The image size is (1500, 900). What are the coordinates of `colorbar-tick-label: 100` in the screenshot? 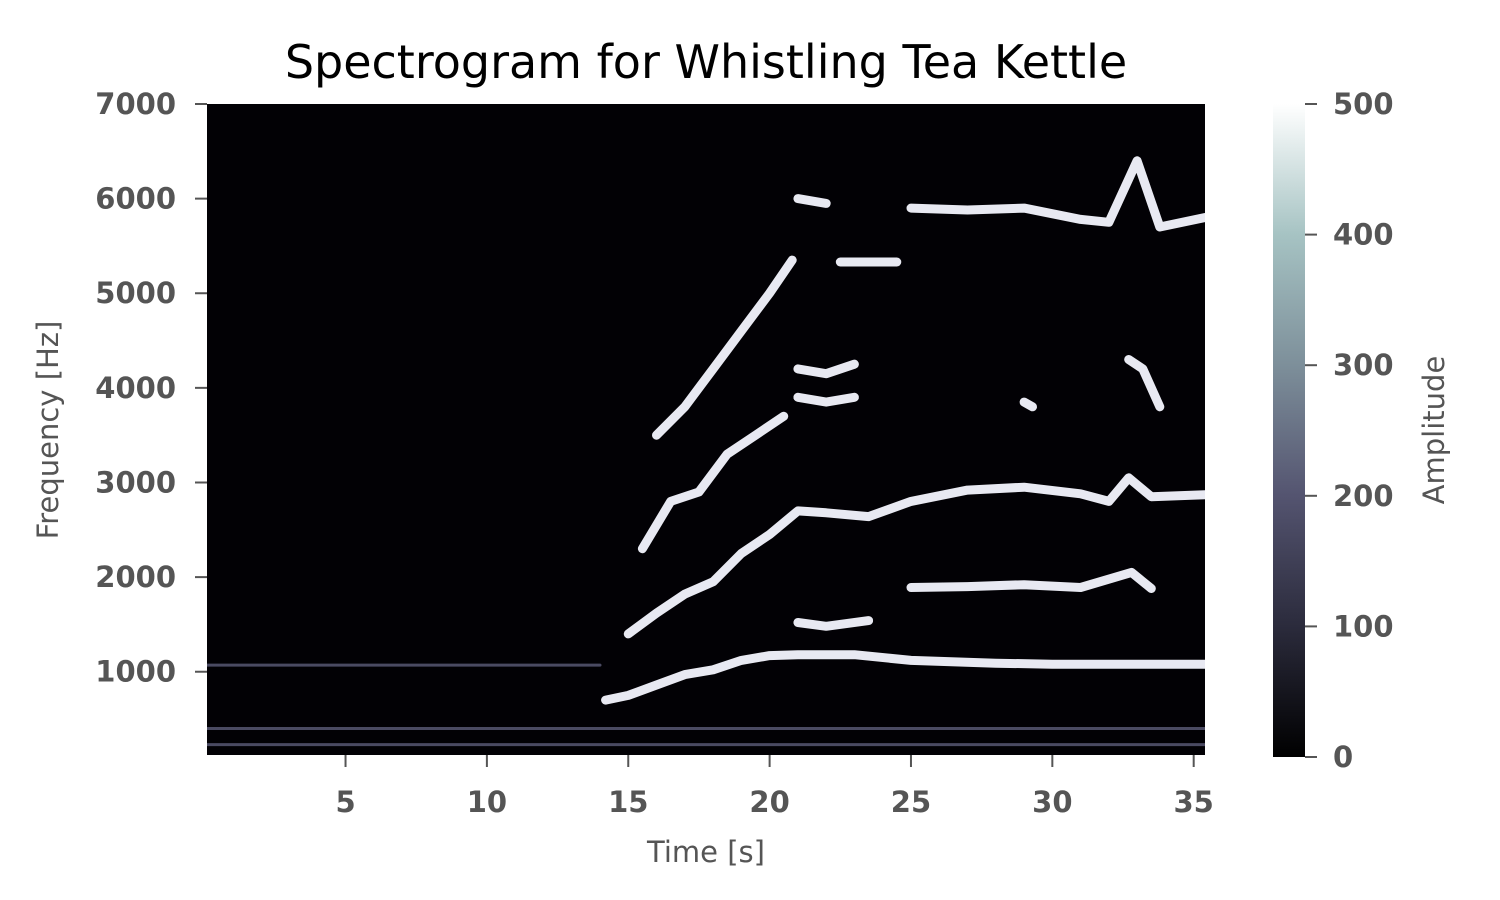 It's located at (1363, 626).